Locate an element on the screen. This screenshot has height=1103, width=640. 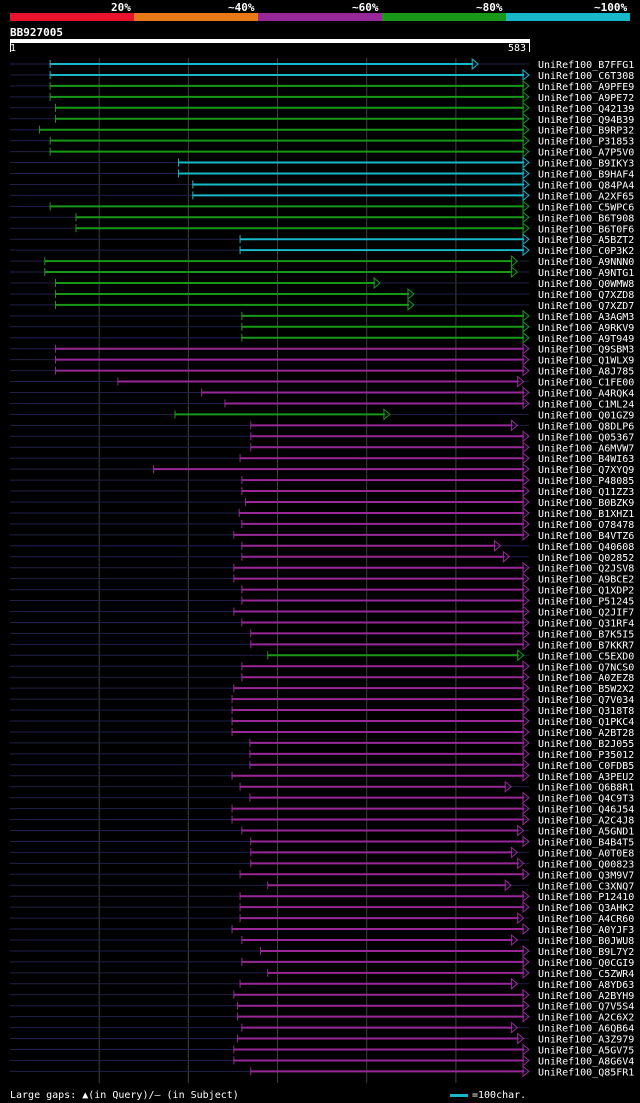
hit-row: UniRef100_Q46J54 is located at coordinates (322, 809).